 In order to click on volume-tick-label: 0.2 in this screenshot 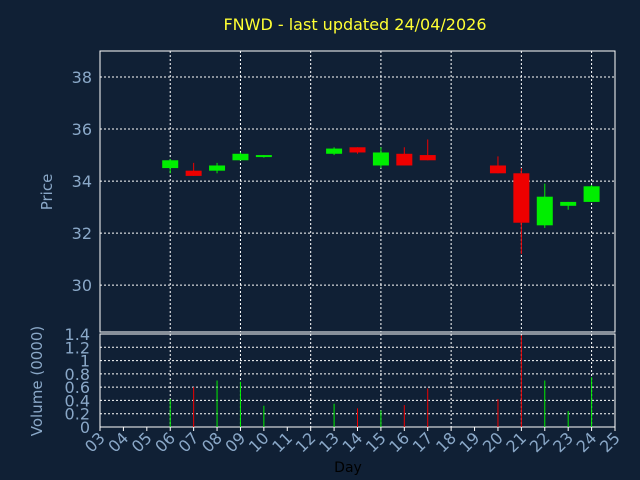, I will do `click(77, 414)`.